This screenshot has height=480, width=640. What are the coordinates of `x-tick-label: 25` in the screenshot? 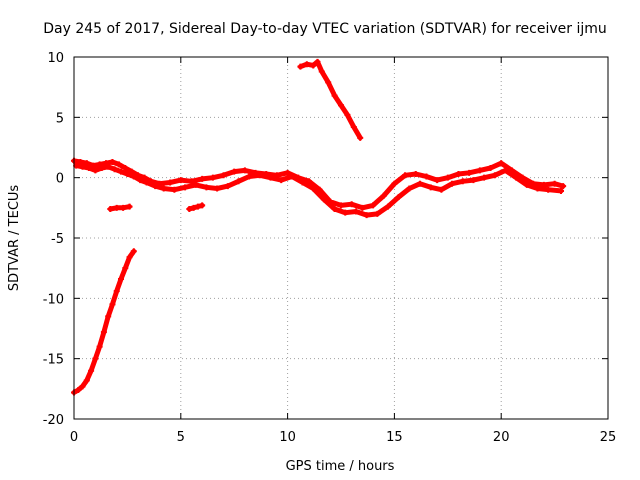 It's located at (608, 437).